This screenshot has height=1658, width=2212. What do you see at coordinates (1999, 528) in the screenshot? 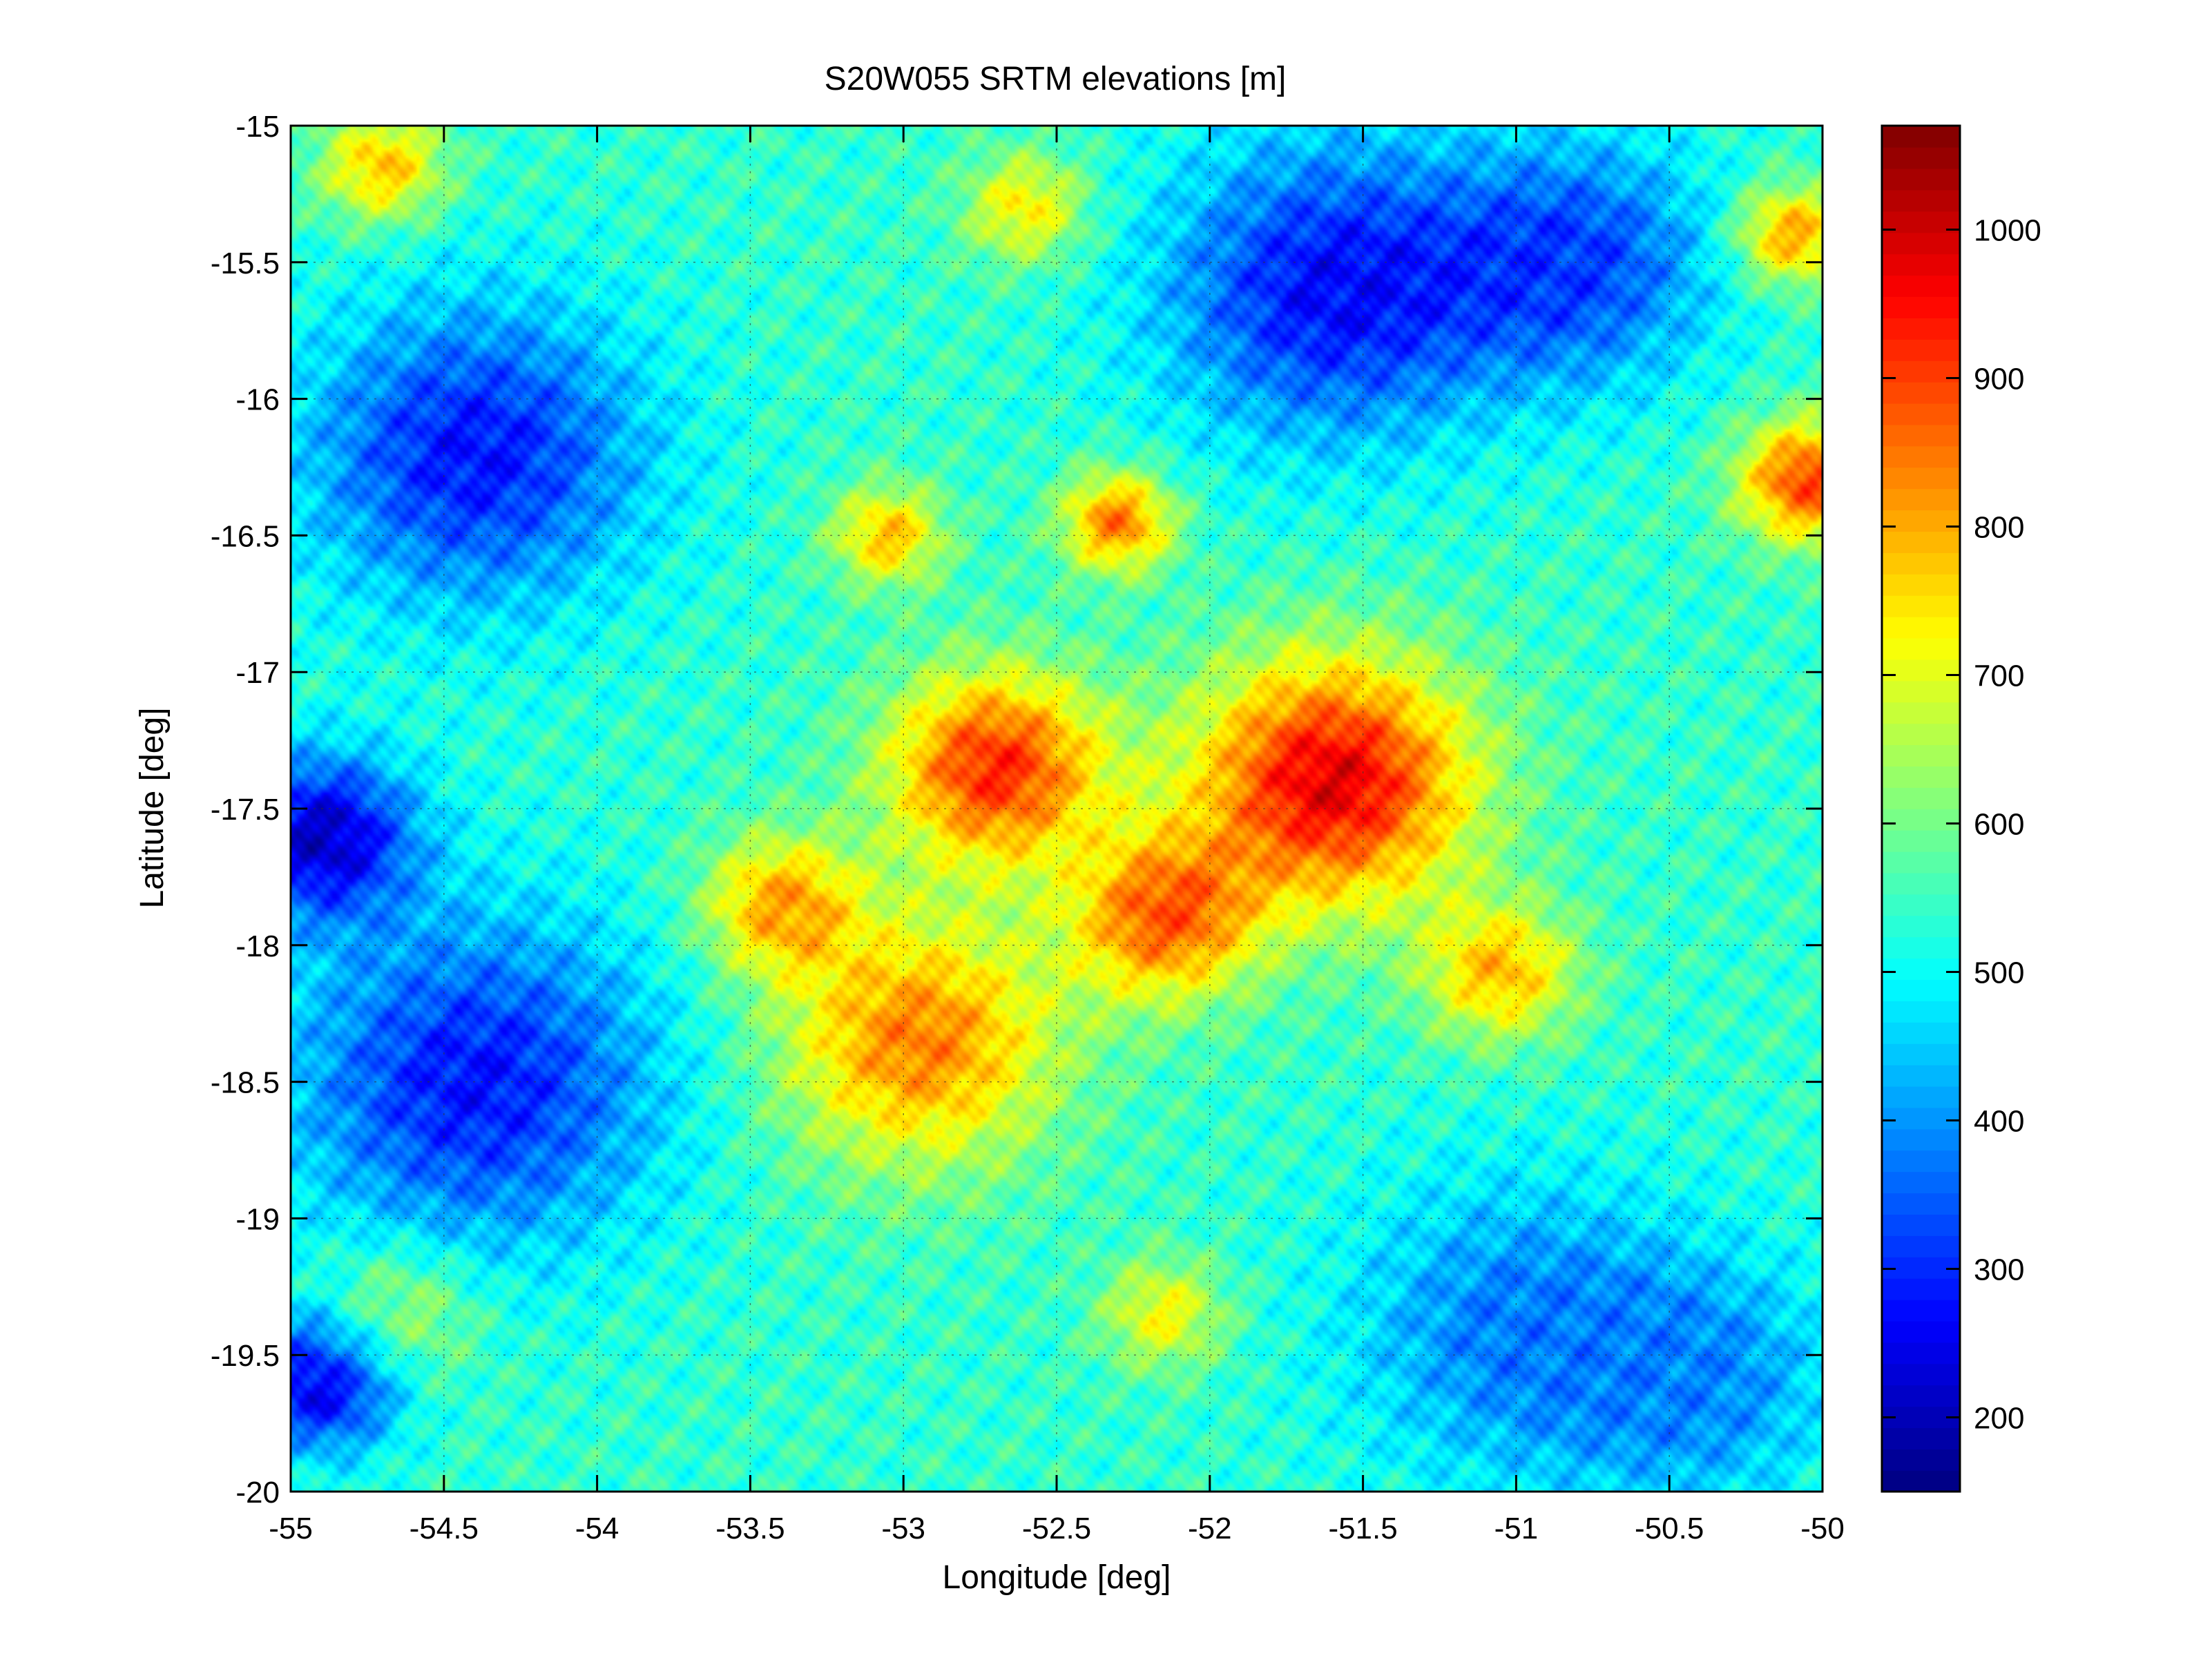
I see `colorbar-tick-label: 800` at bounding box center [1999, 528].